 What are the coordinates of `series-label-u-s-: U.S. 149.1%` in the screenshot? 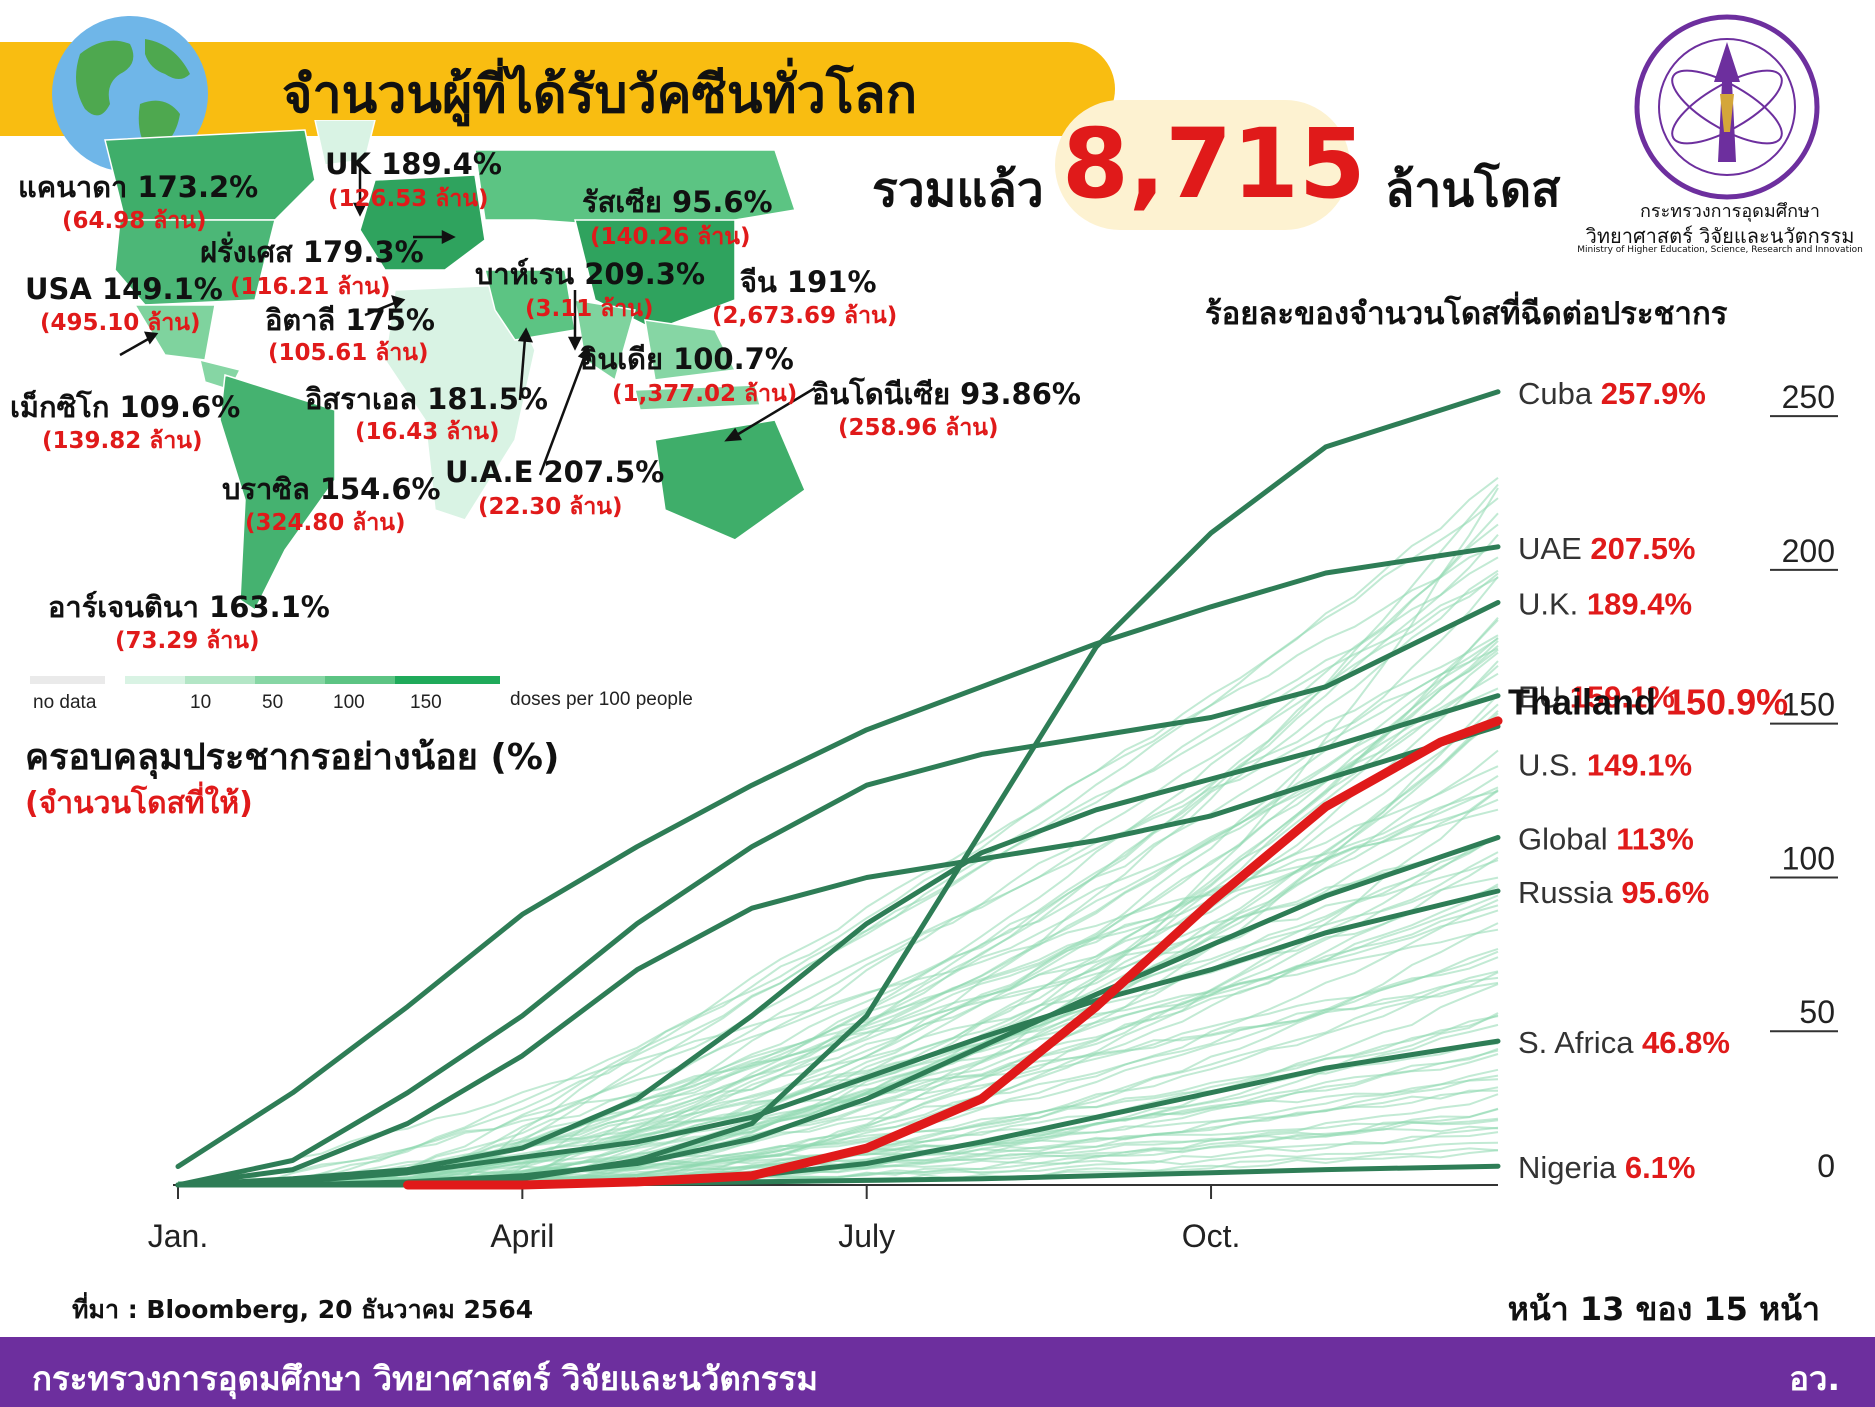 It's located at (1605, 764).